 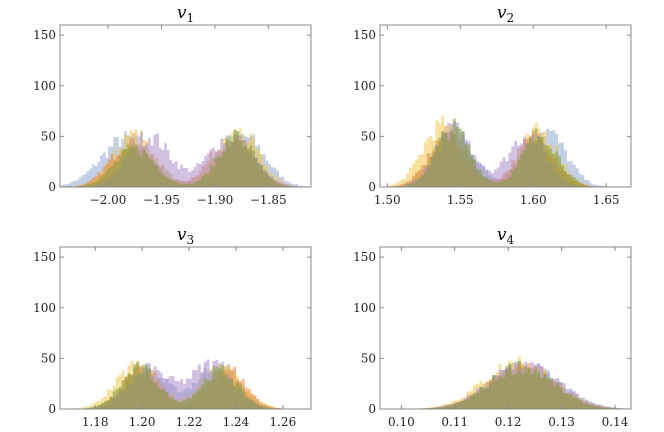 What do you see at coordinates (505, 14) in the screenshot?
I see `panel-title: v2` at bounding box center [505, 14].